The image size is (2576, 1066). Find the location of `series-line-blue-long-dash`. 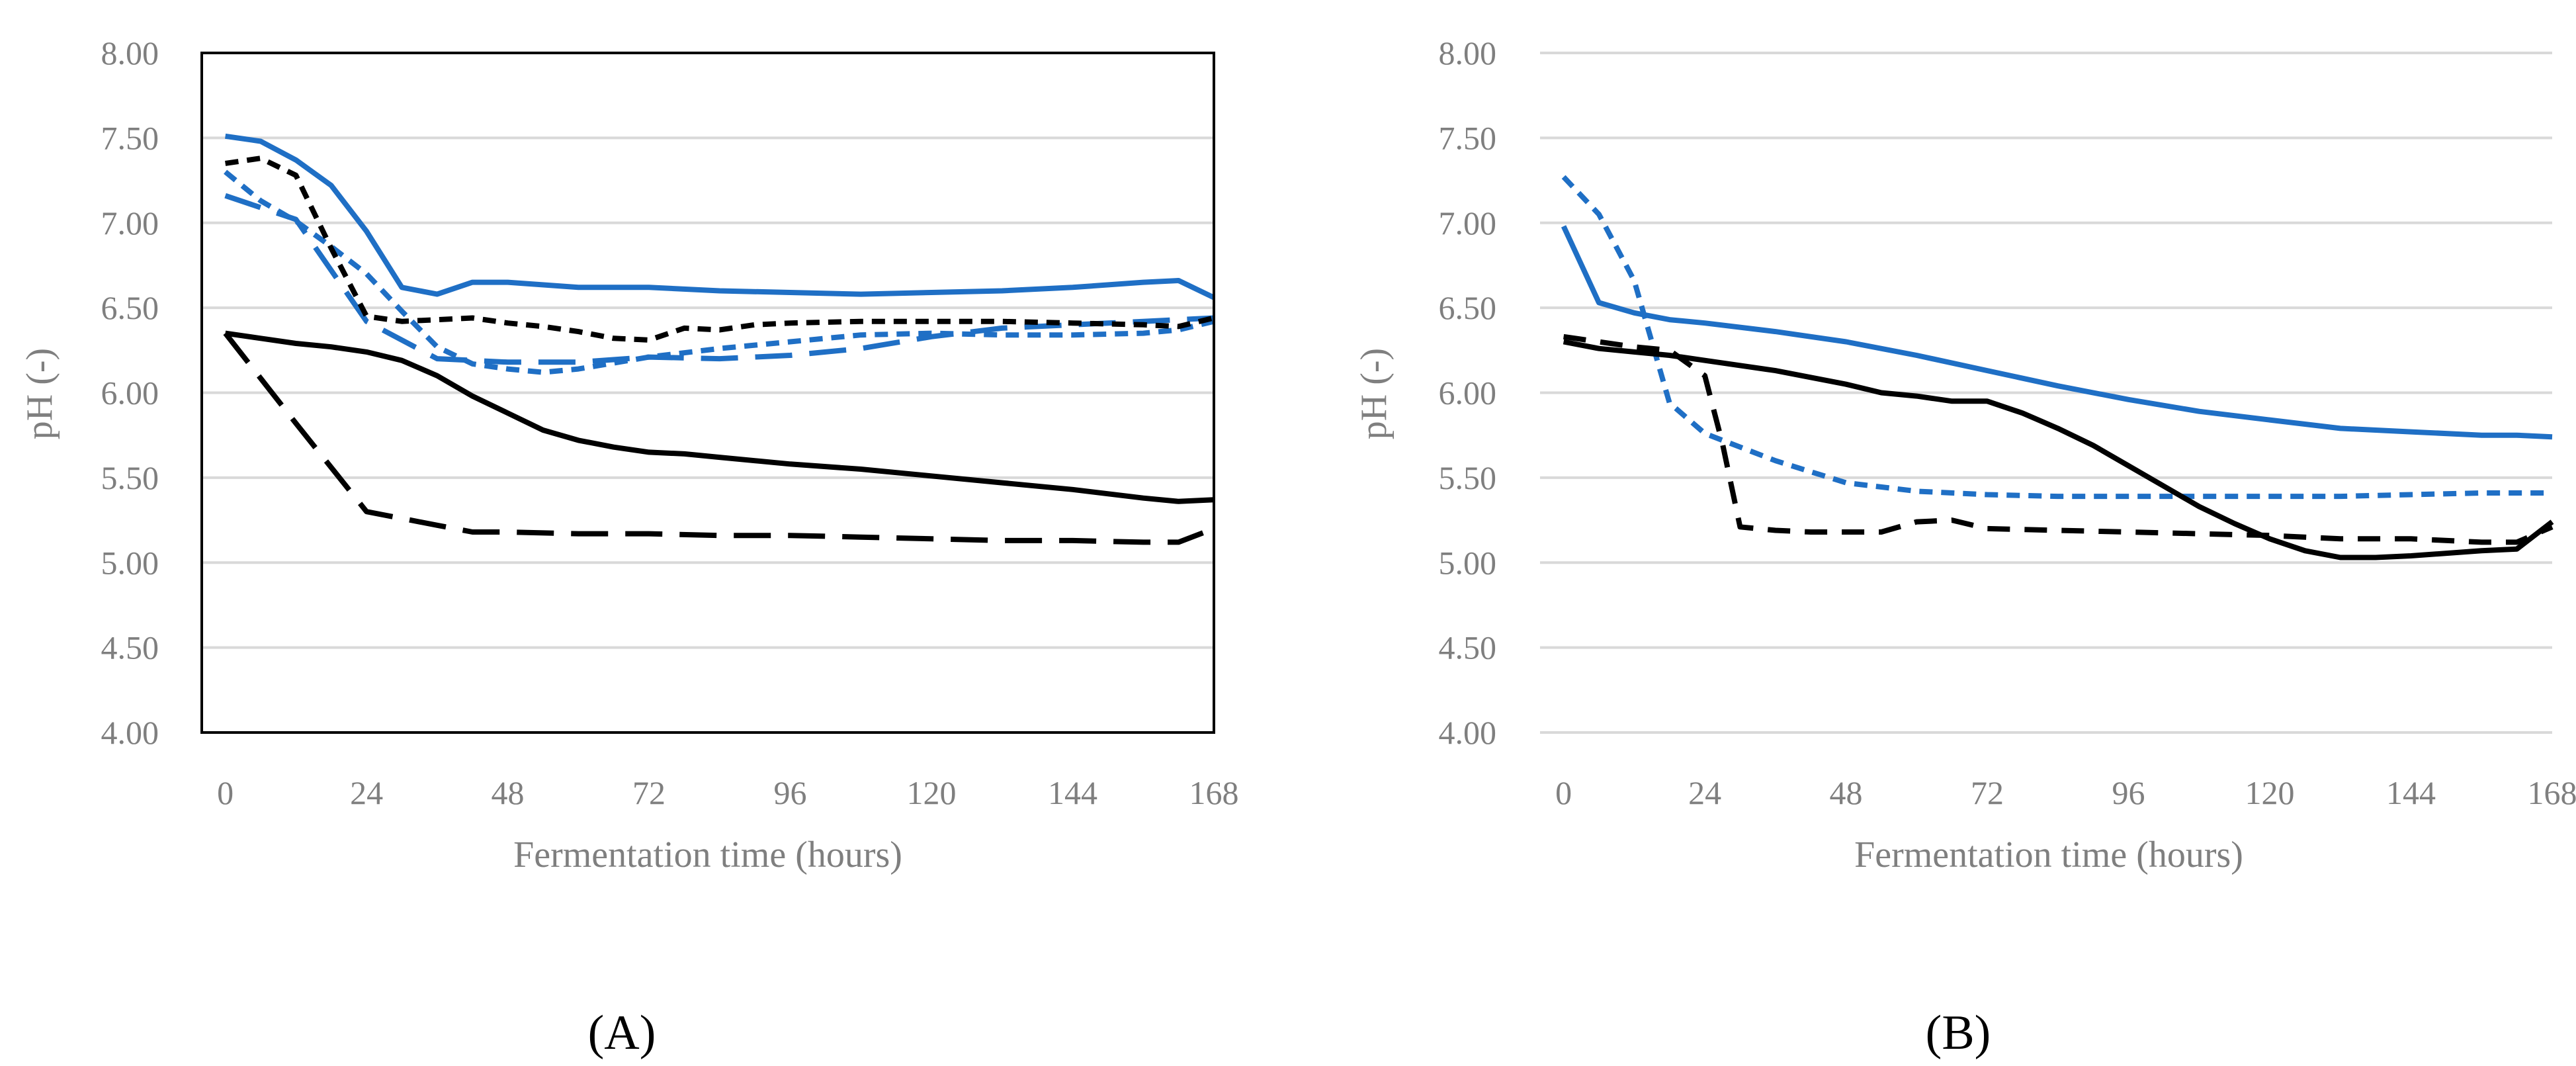

series-line-blue-long-dash is located at coordinates (719, 279).